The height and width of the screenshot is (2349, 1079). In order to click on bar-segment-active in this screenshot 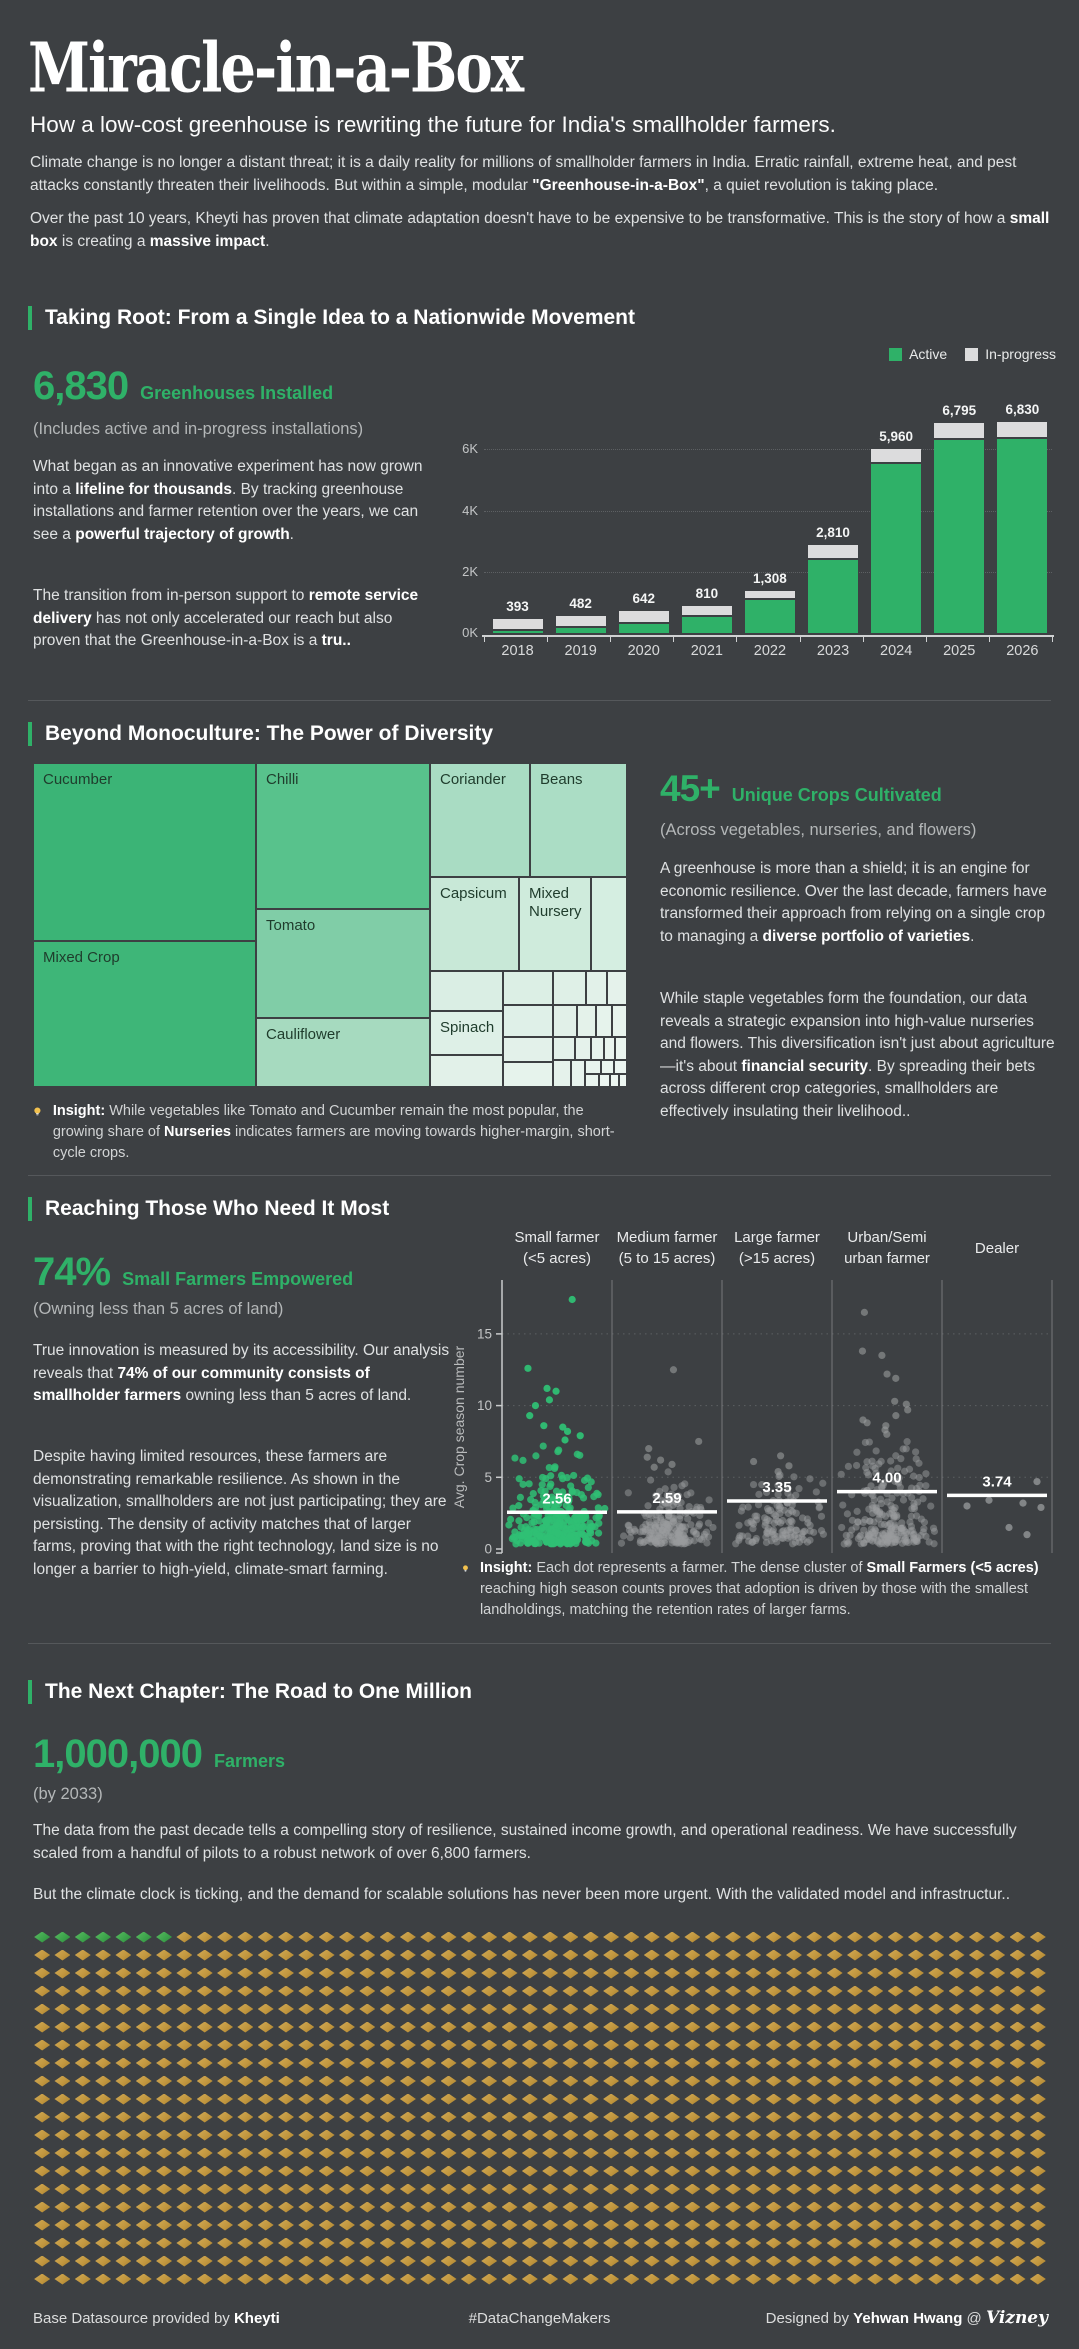, I will do `click(833, 596)`.